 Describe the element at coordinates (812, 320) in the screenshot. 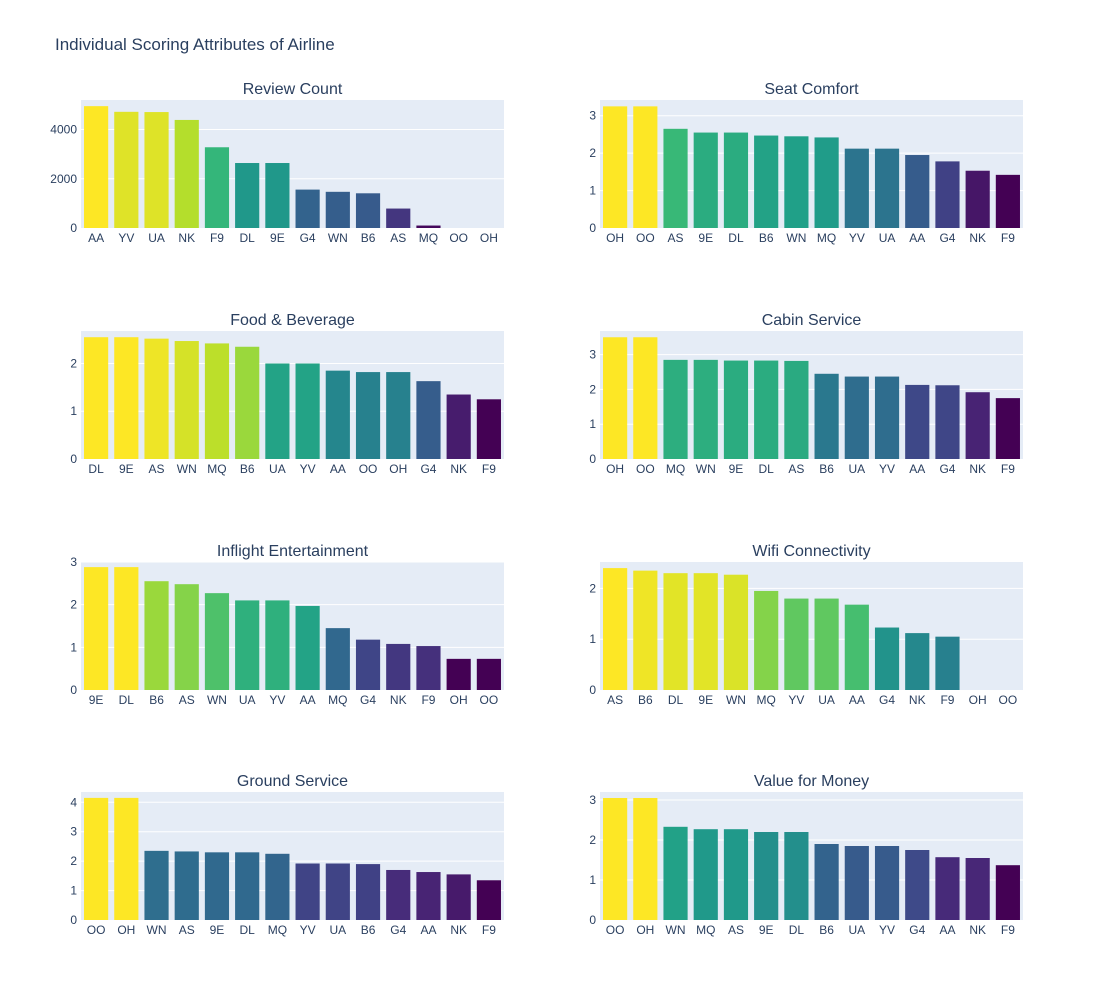

I see `subplot-title: Cabin Service` at that location.